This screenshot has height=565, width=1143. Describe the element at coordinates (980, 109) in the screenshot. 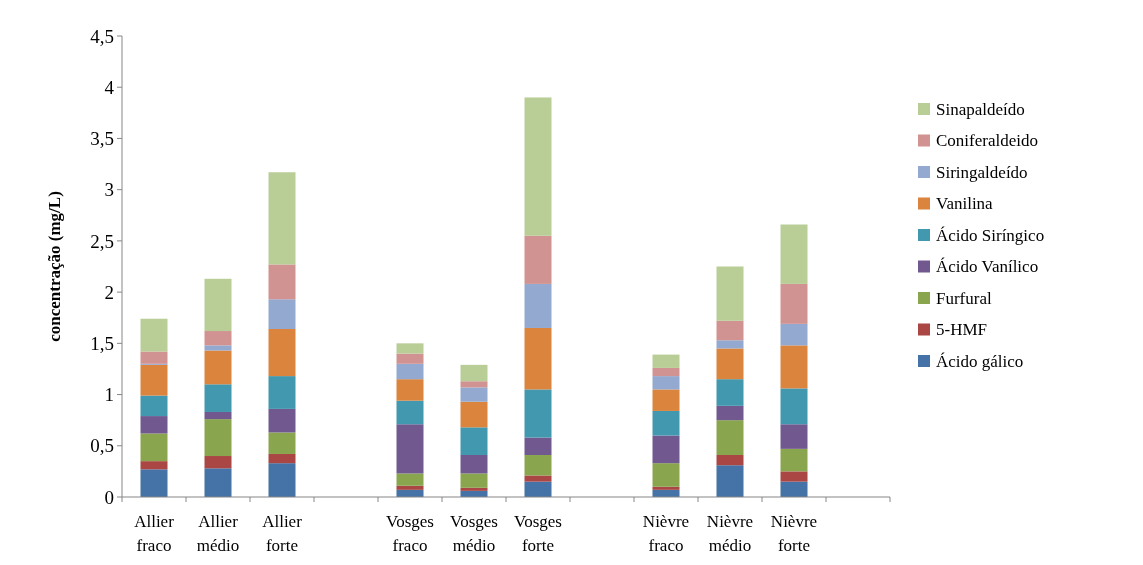

I see `legend-label: Sinapaldeído` at that location.